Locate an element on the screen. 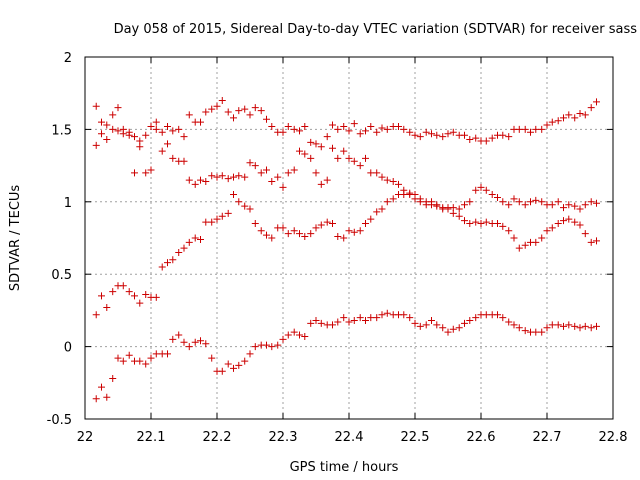 This screenshot has height=480, width=640. x-axis-label: GPS time / hours is located at coordinates (344, 467).